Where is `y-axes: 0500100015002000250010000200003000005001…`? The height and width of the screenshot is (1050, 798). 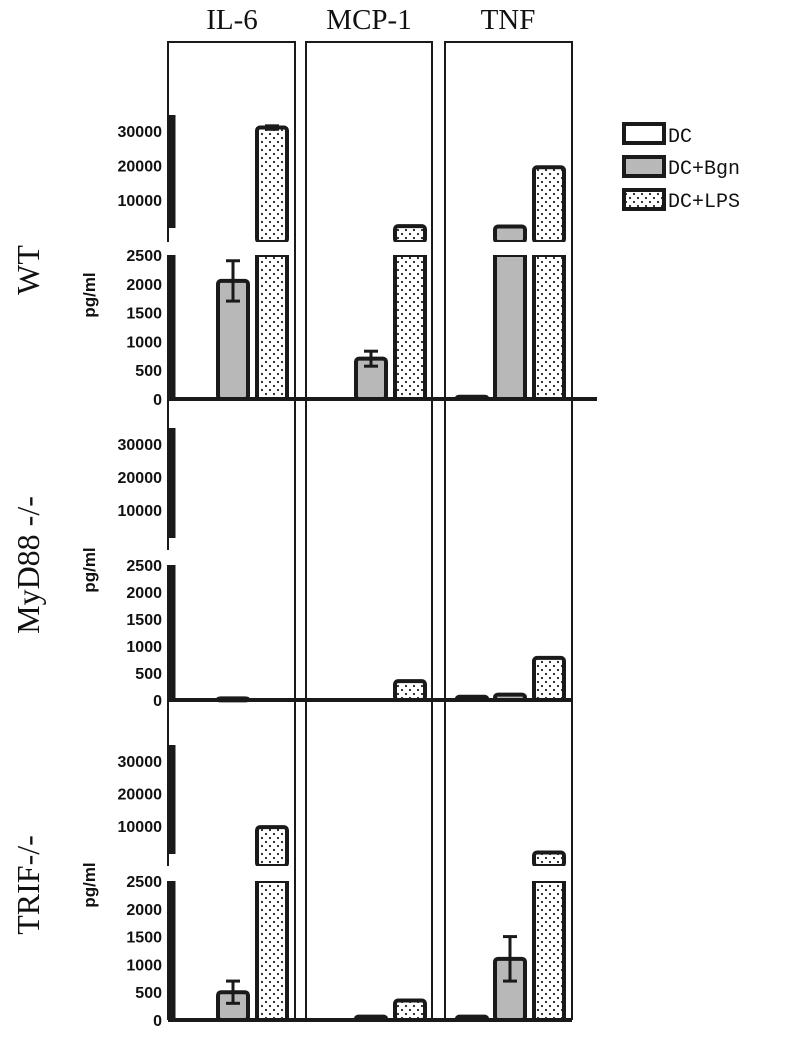 y-axes: 0500100015002000250010000200003000005001… is located at coordinates (148, 572).